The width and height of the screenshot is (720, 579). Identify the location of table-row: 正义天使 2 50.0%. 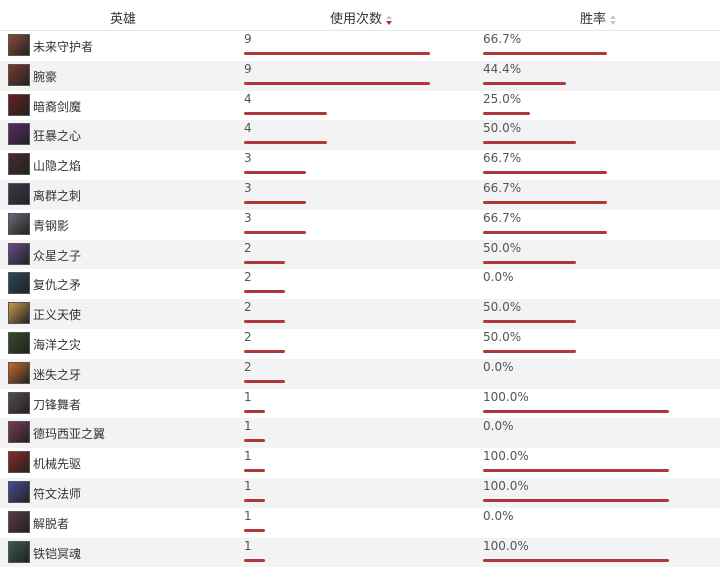
(360, 314).